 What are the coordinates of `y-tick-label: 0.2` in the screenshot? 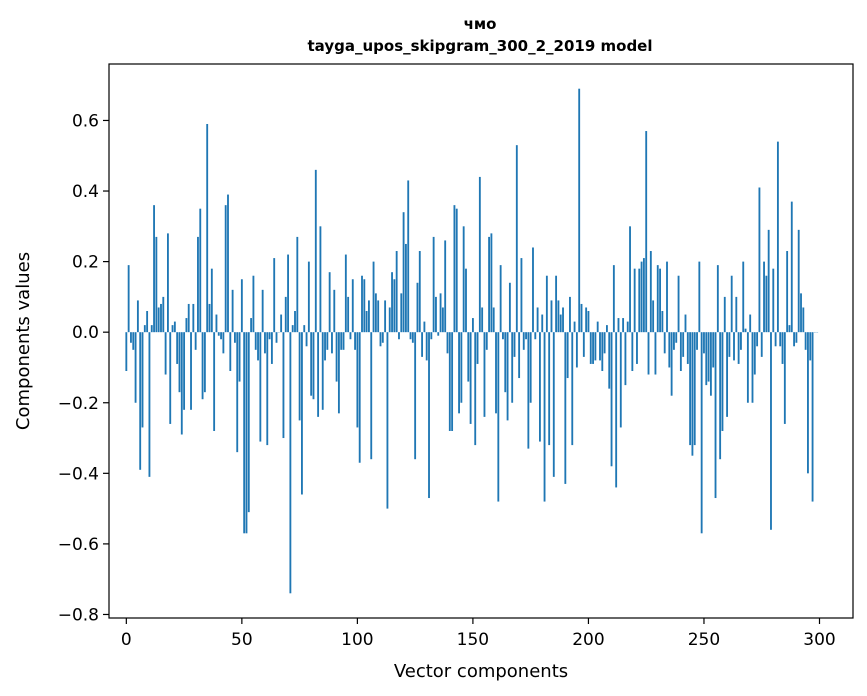 It's located at (85, 263).